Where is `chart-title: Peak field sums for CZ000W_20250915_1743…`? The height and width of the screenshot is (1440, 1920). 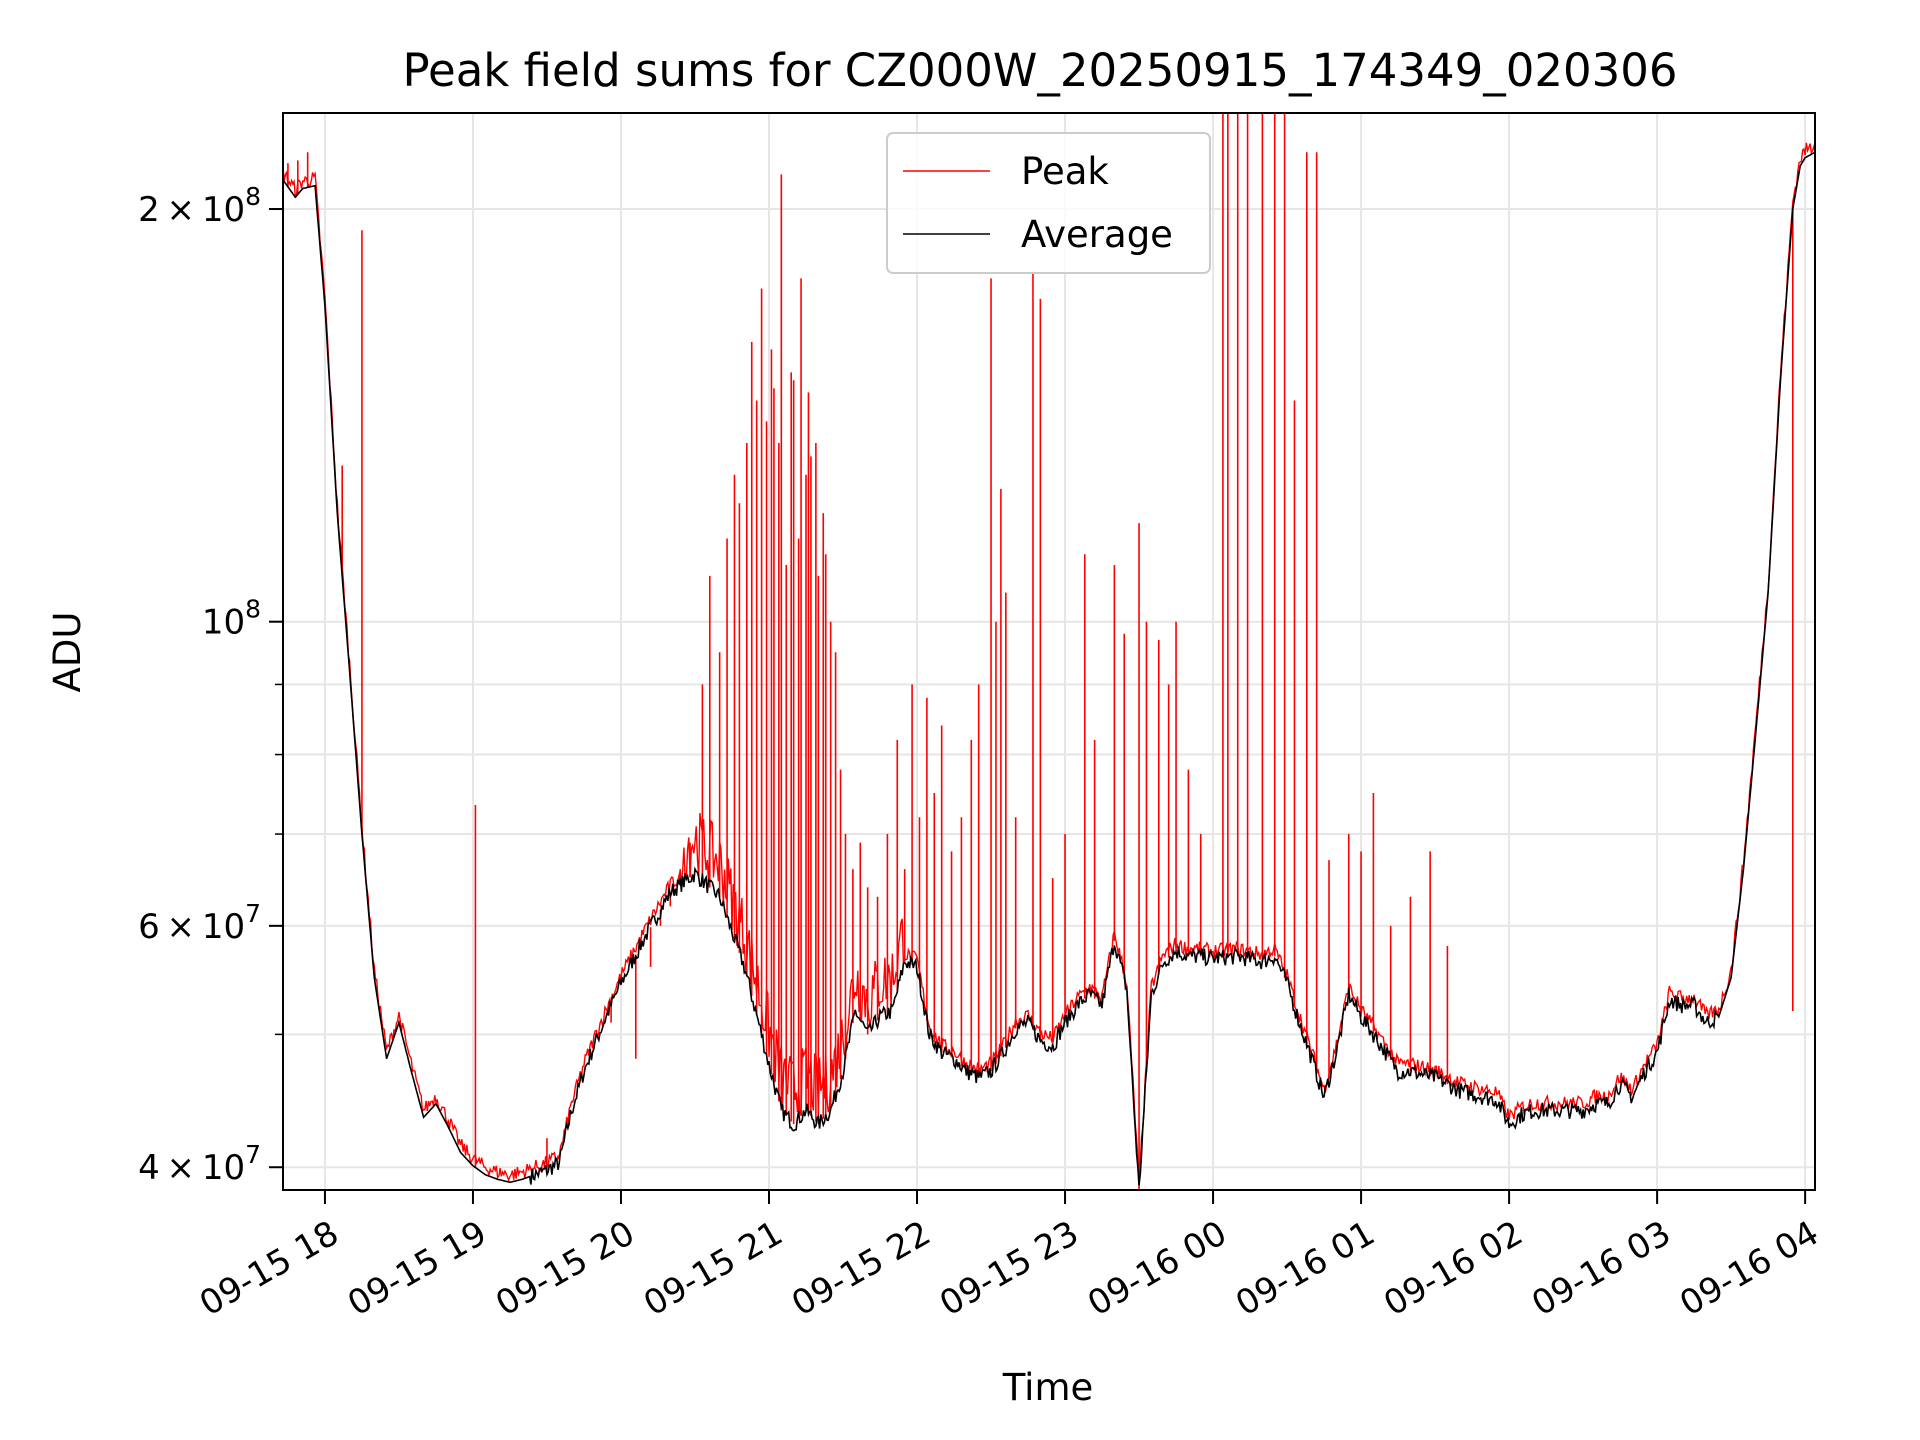
chart-title: Peak field sums for CZ000W_20250915_1743… is located at coordinates (1039, 70).